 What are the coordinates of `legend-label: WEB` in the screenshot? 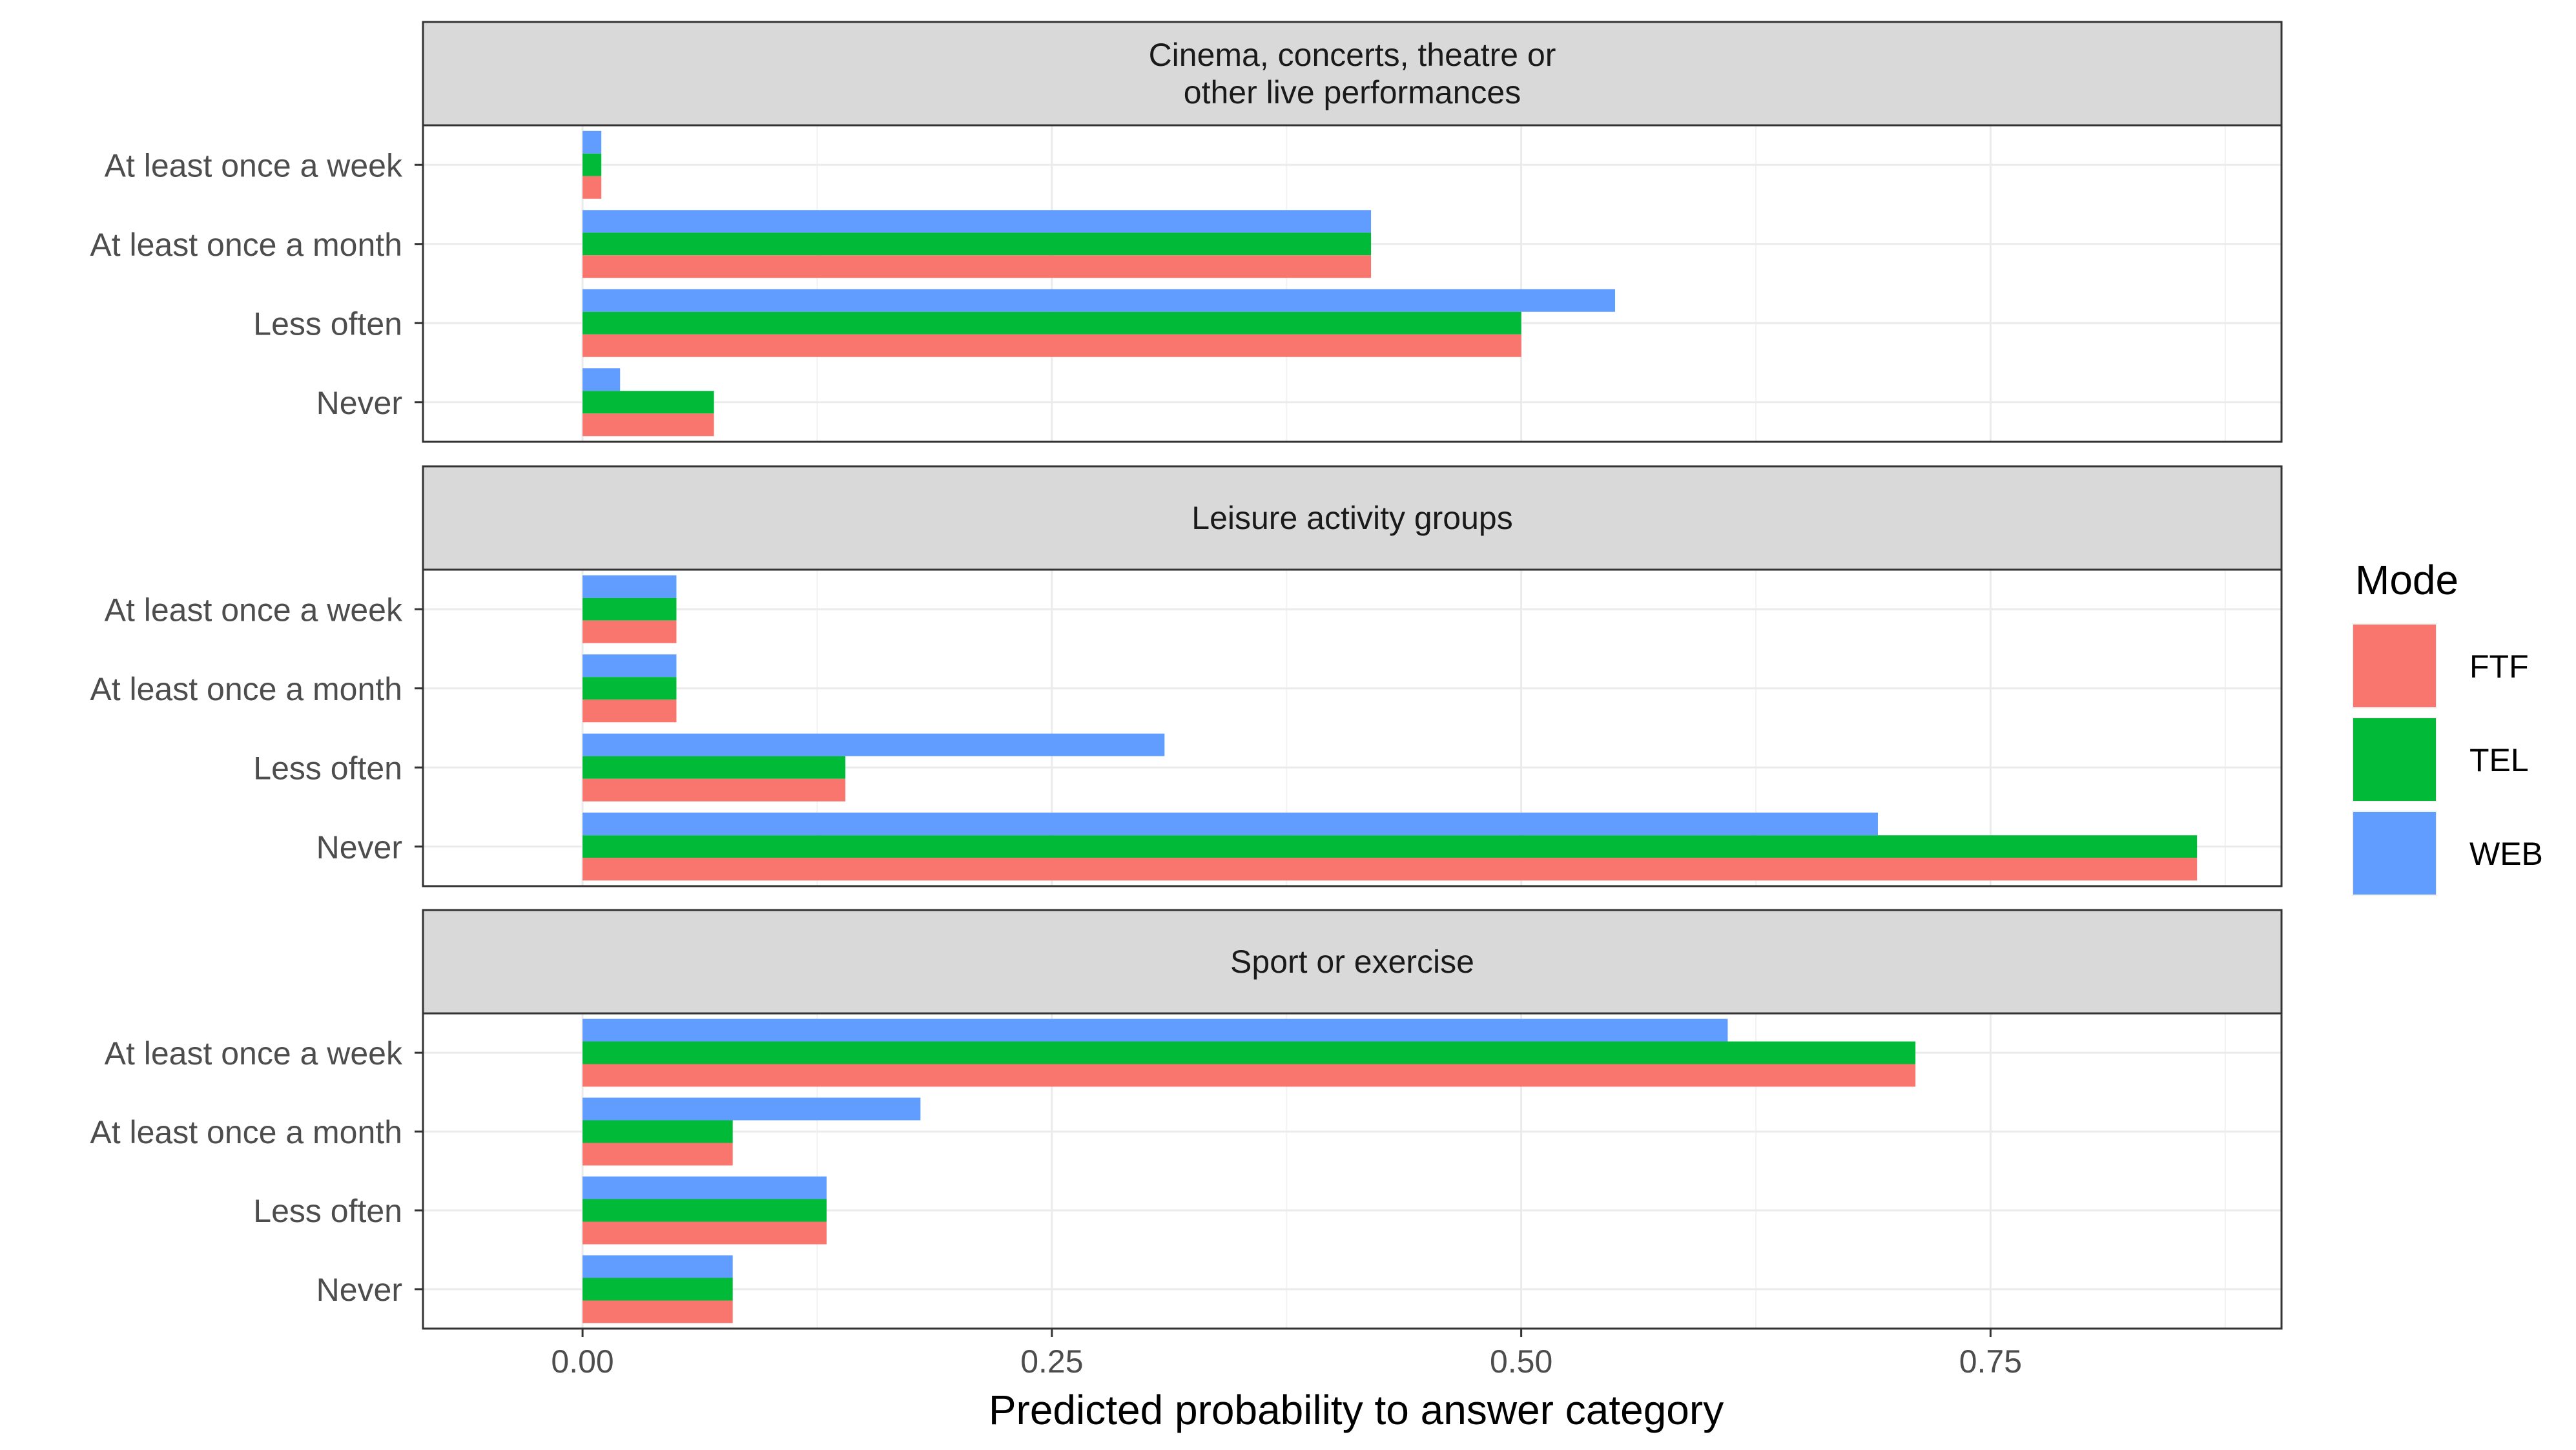 It's located at (2506, 854).